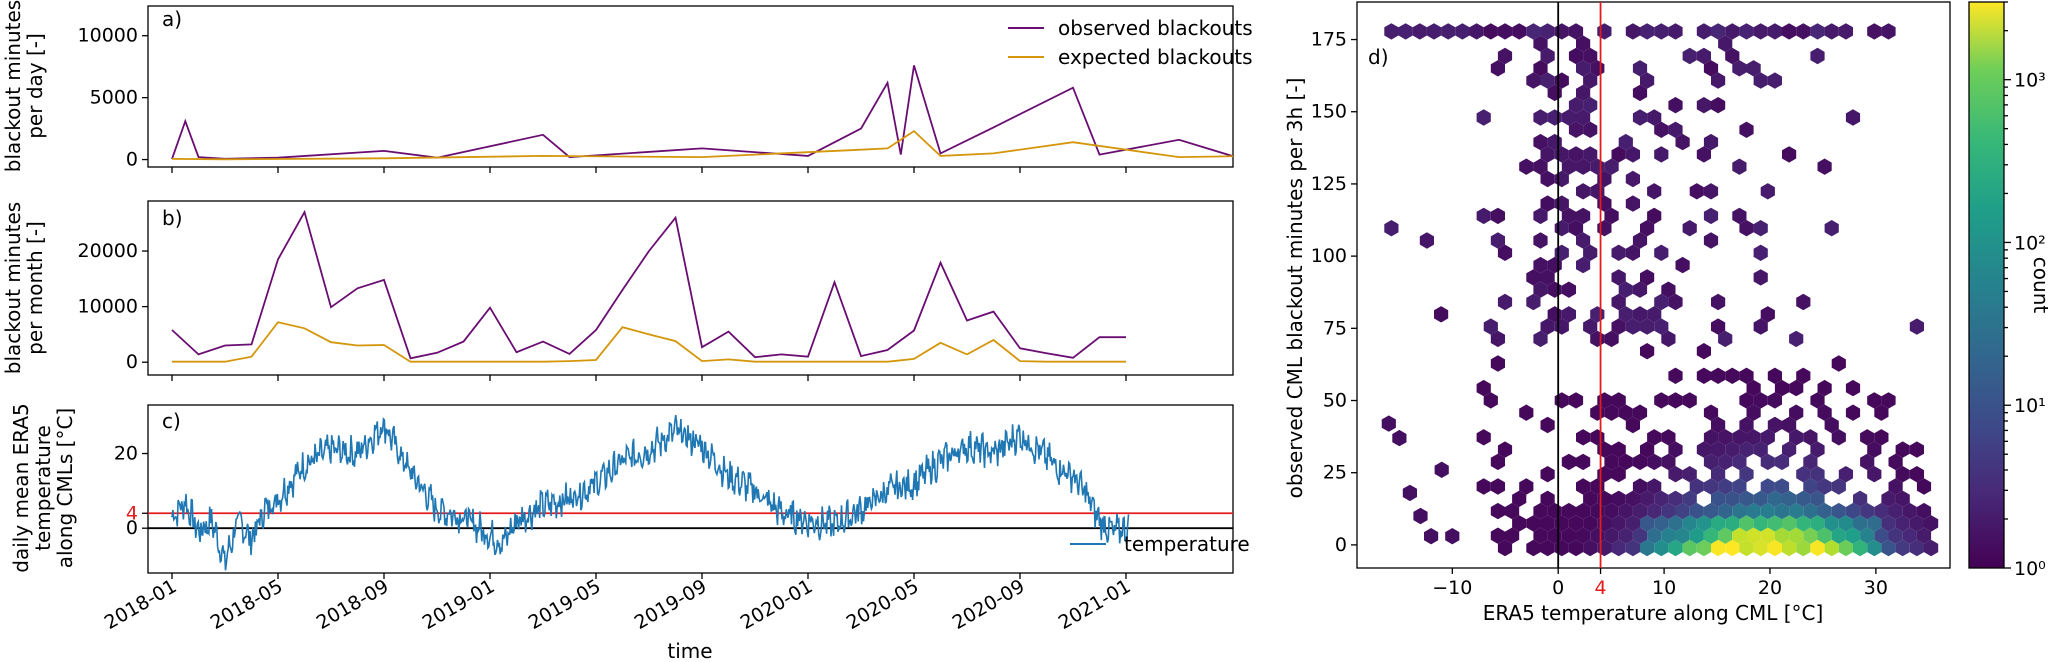  Describe the element at coordinates (172, 218) in the screenshot. I see `panel-b-label: b)` at that location.